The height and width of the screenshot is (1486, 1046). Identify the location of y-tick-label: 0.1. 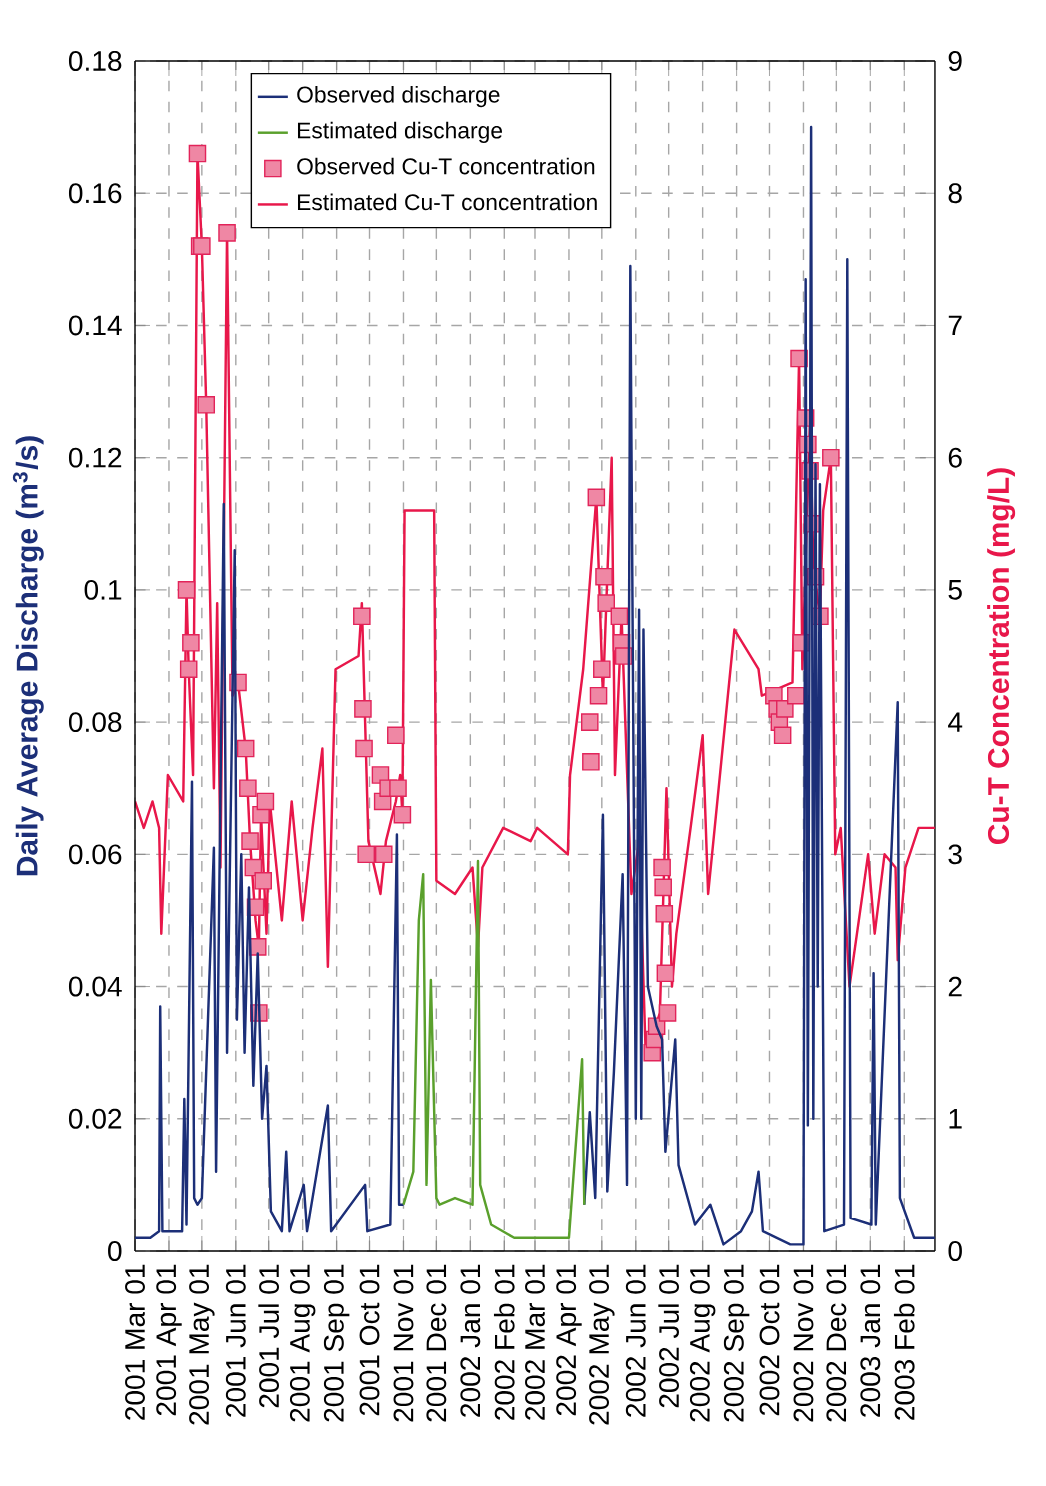
(103, 589).